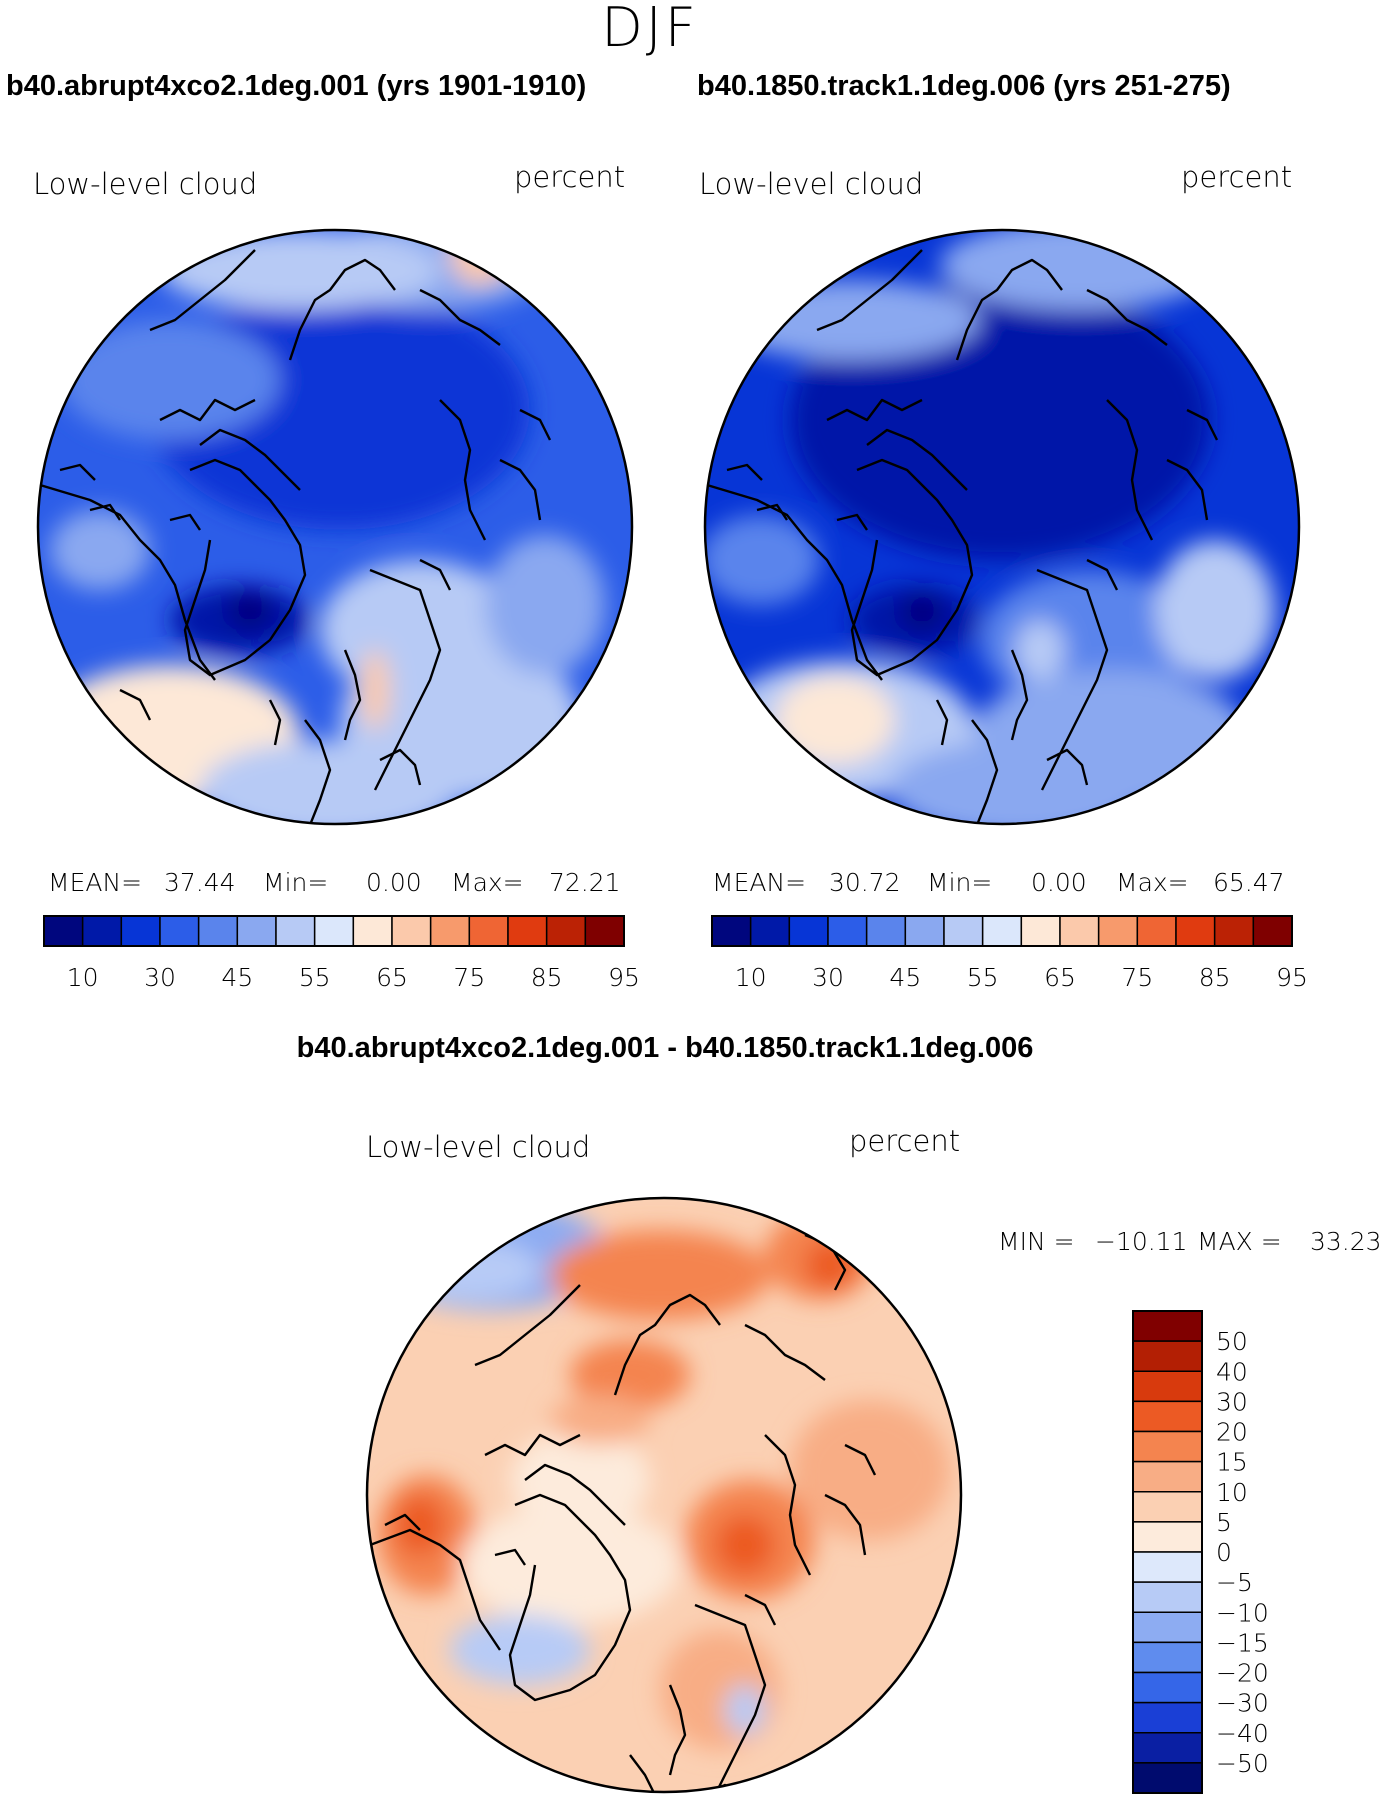 This screenshot has width=1389, height=1799. I want to click on right-units-label: percent, so click(1237, 177).